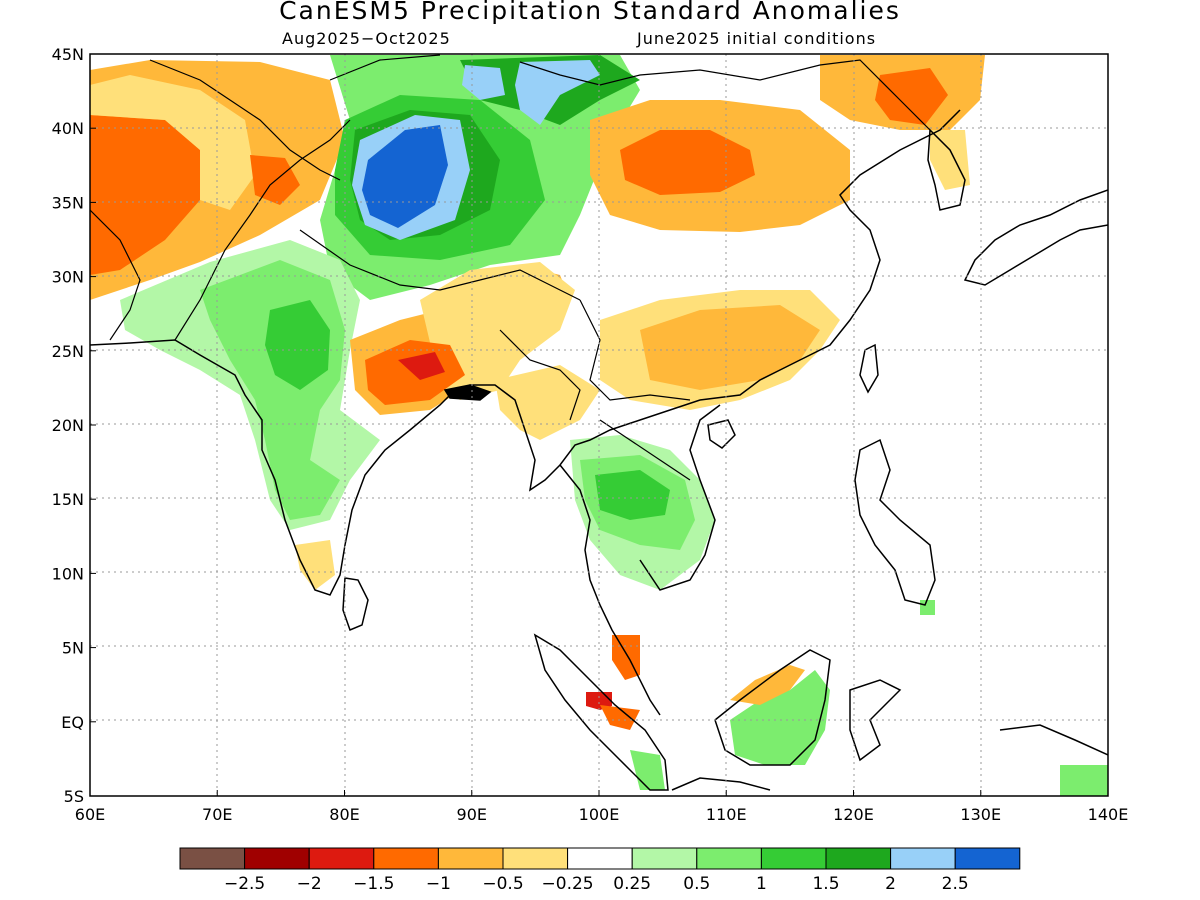  I want to click on colorbar-label: −0.5, so click(502, 884).